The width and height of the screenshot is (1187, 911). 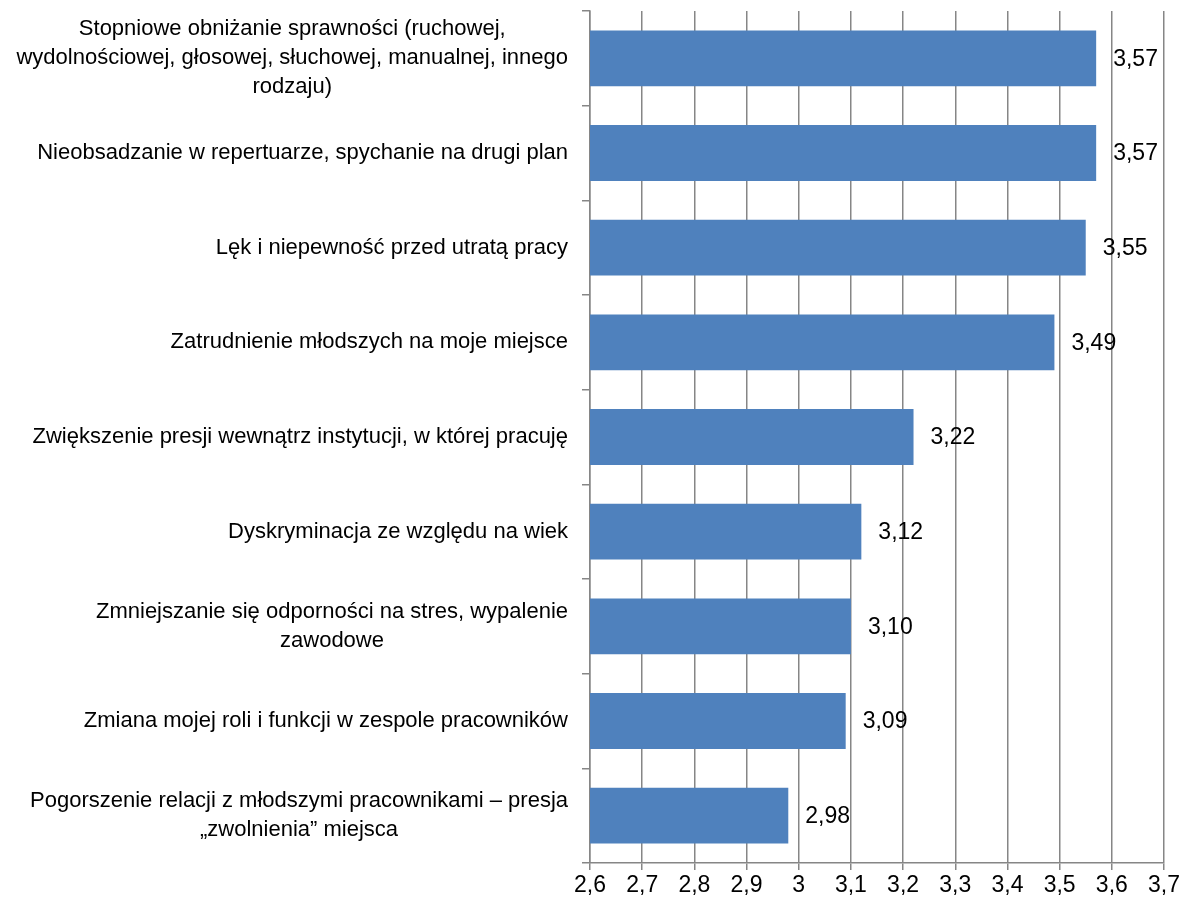 What do you see at coordinates (1059, 884) in the screenshot?
I see `x-tick-label: 3,5` at bounding box center [1059, 884].